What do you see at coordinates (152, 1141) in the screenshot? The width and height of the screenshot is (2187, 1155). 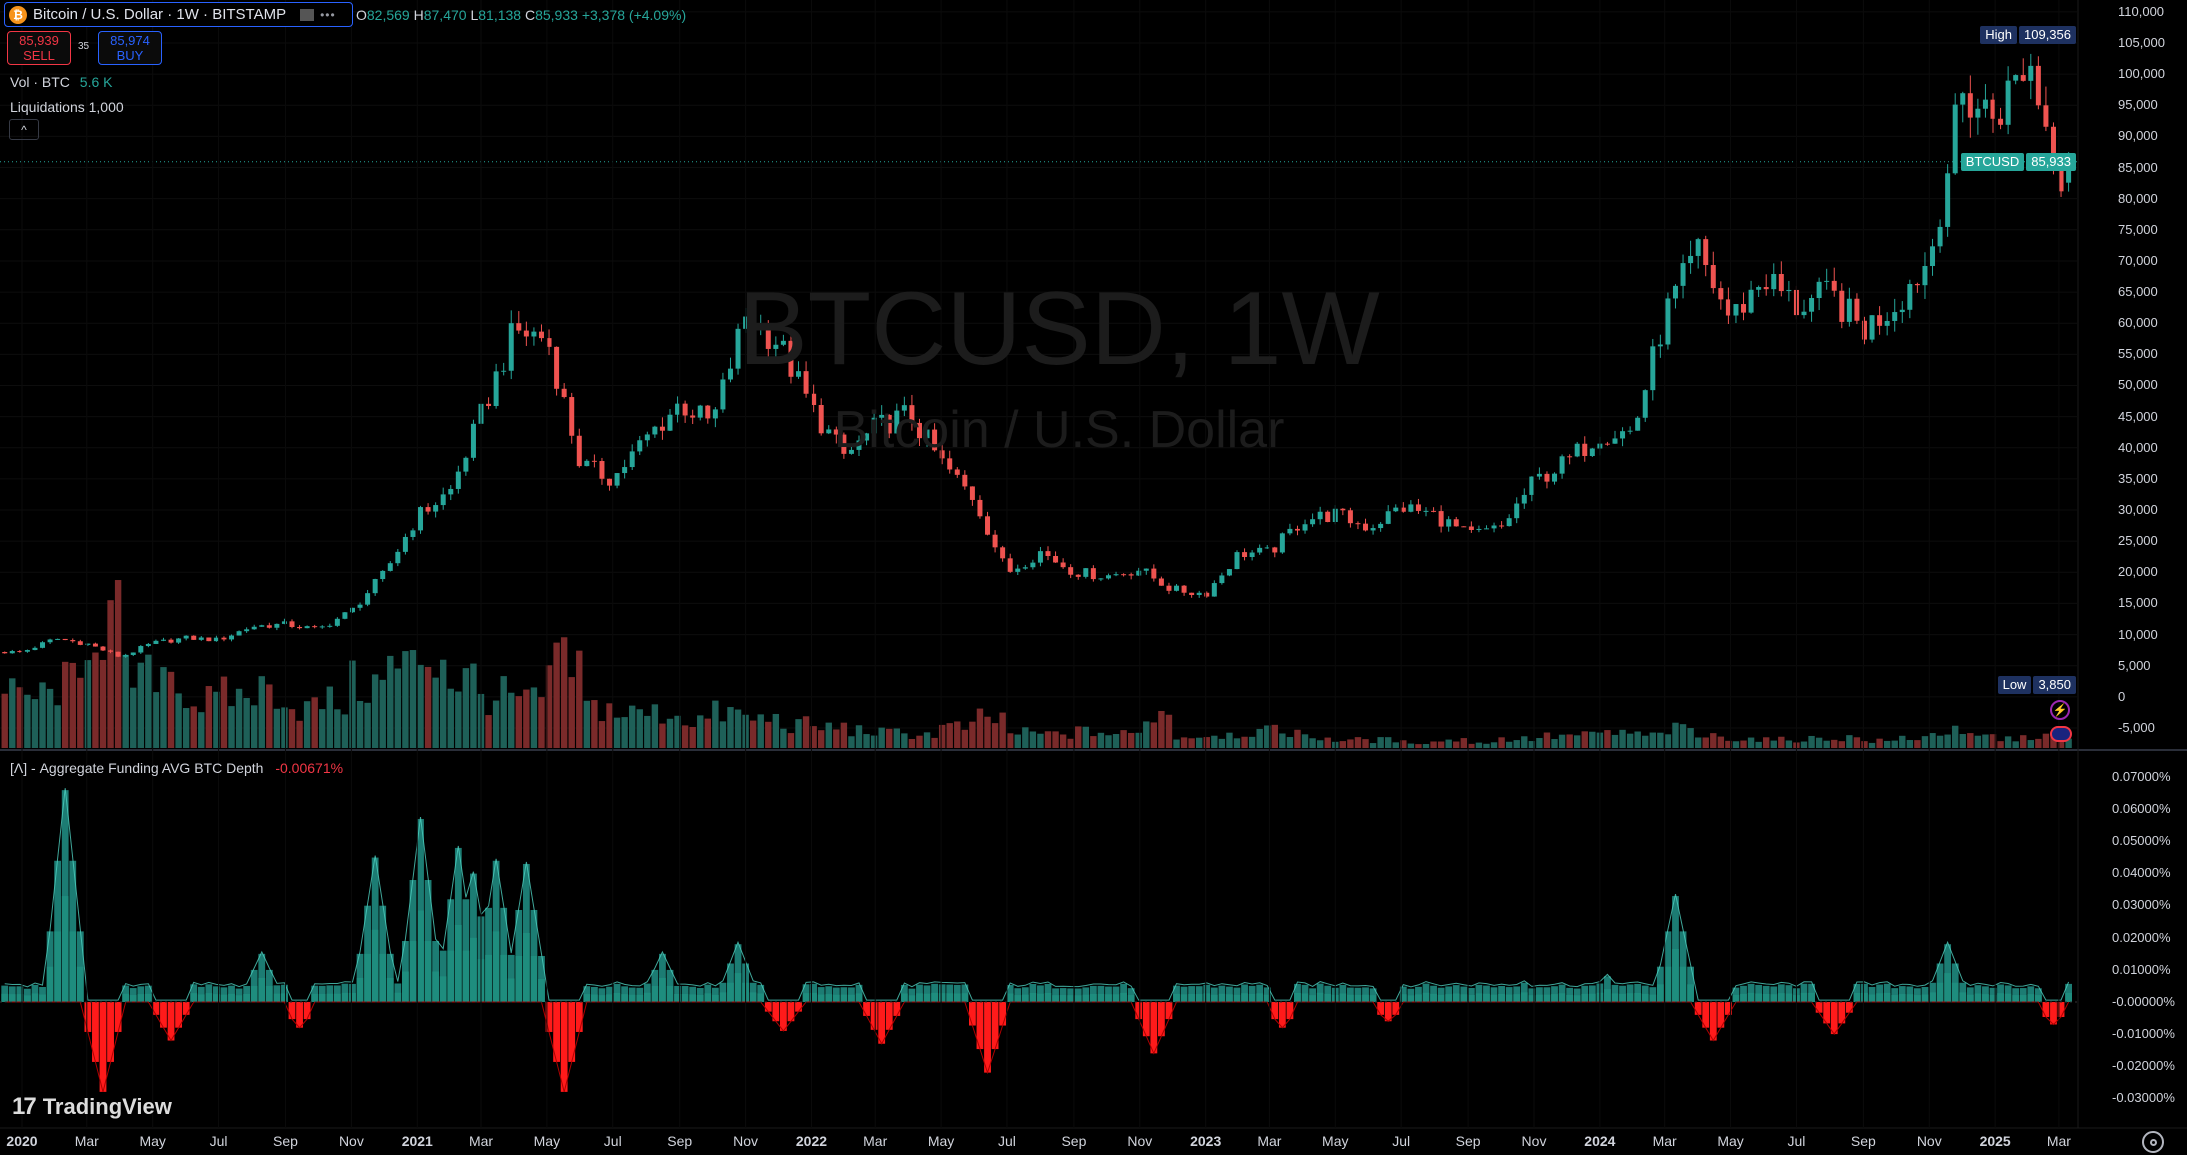 I see `time-tick-label: May` at bounding box center [152, 1141].